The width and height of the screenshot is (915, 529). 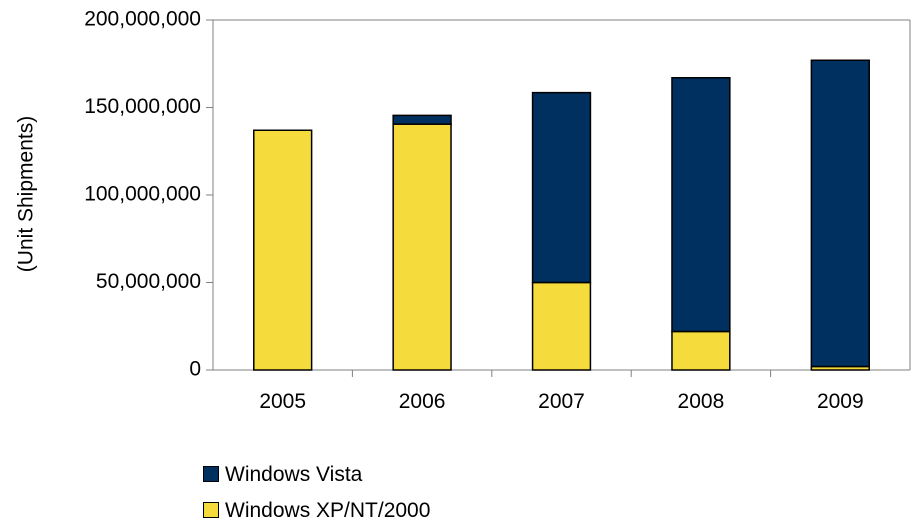 I want to click on bar-vista-2009, so click(x=840, y=213).